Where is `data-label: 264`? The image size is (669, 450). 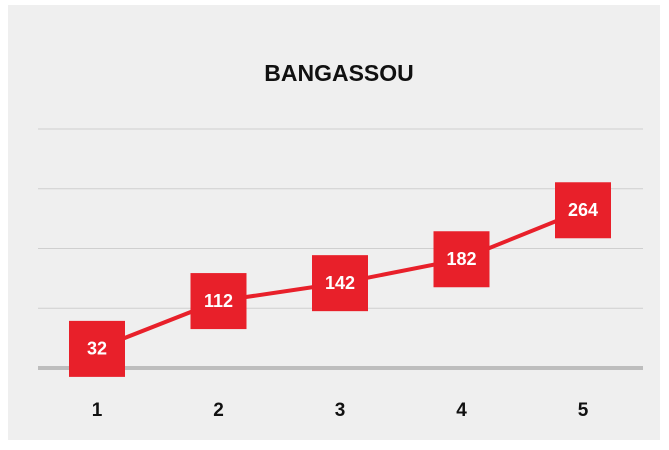
data-label: 264 is located at coordinates (583, 210).